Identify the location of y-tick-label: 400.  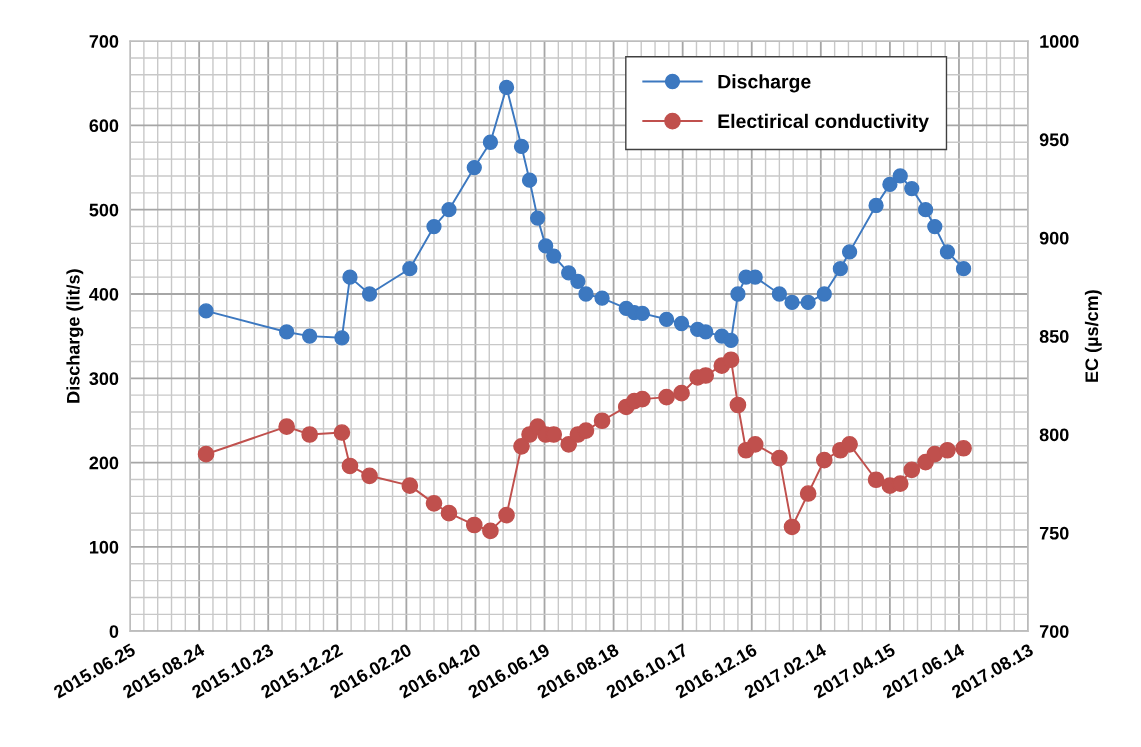
(104, 294).